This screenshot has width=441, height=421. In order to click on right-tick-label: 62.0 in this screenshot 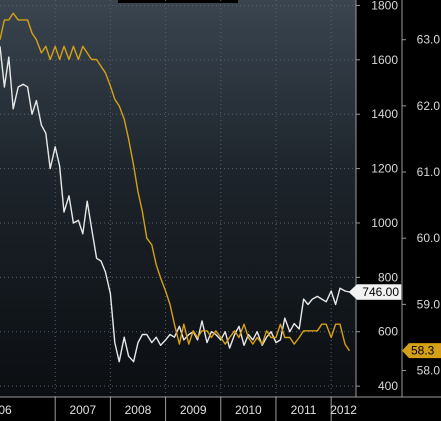, I will do `click(429, 106)`.